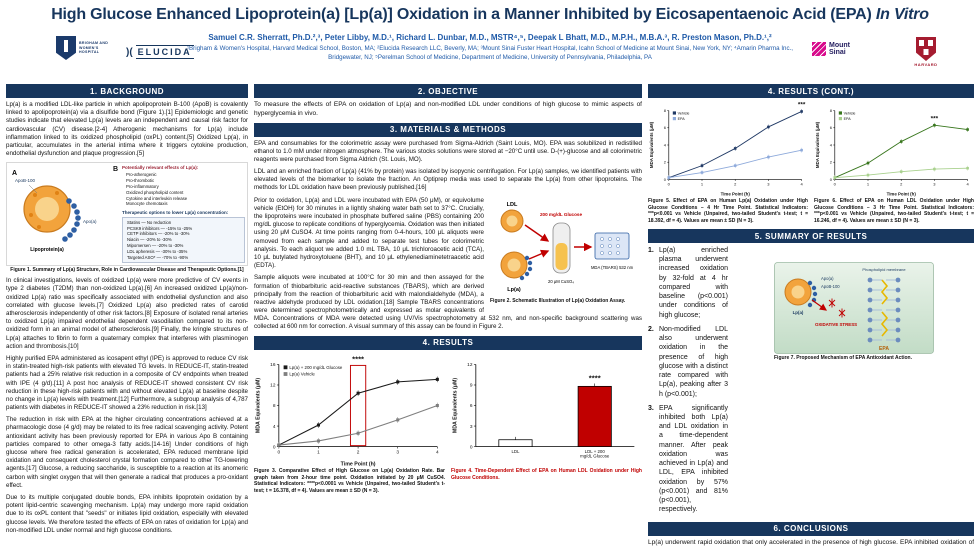 The image size is (980, 551). What do you see at coordinates (129, 52) in the screenshot?
I see `elucida-mark-icon: )(` at bounding box center [129, 52].